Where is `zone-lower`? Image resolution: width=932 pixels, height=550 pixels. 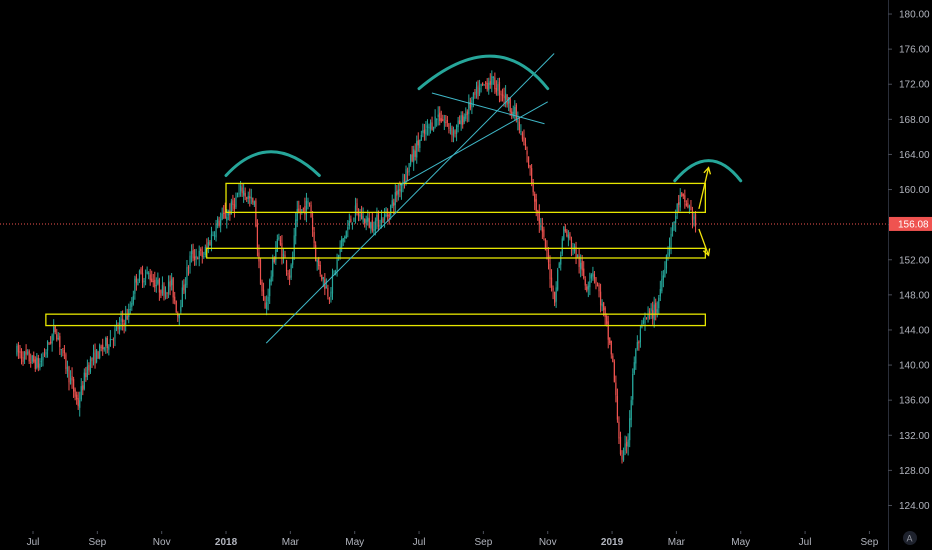
zone-lower is located at coordinates (376, 320).